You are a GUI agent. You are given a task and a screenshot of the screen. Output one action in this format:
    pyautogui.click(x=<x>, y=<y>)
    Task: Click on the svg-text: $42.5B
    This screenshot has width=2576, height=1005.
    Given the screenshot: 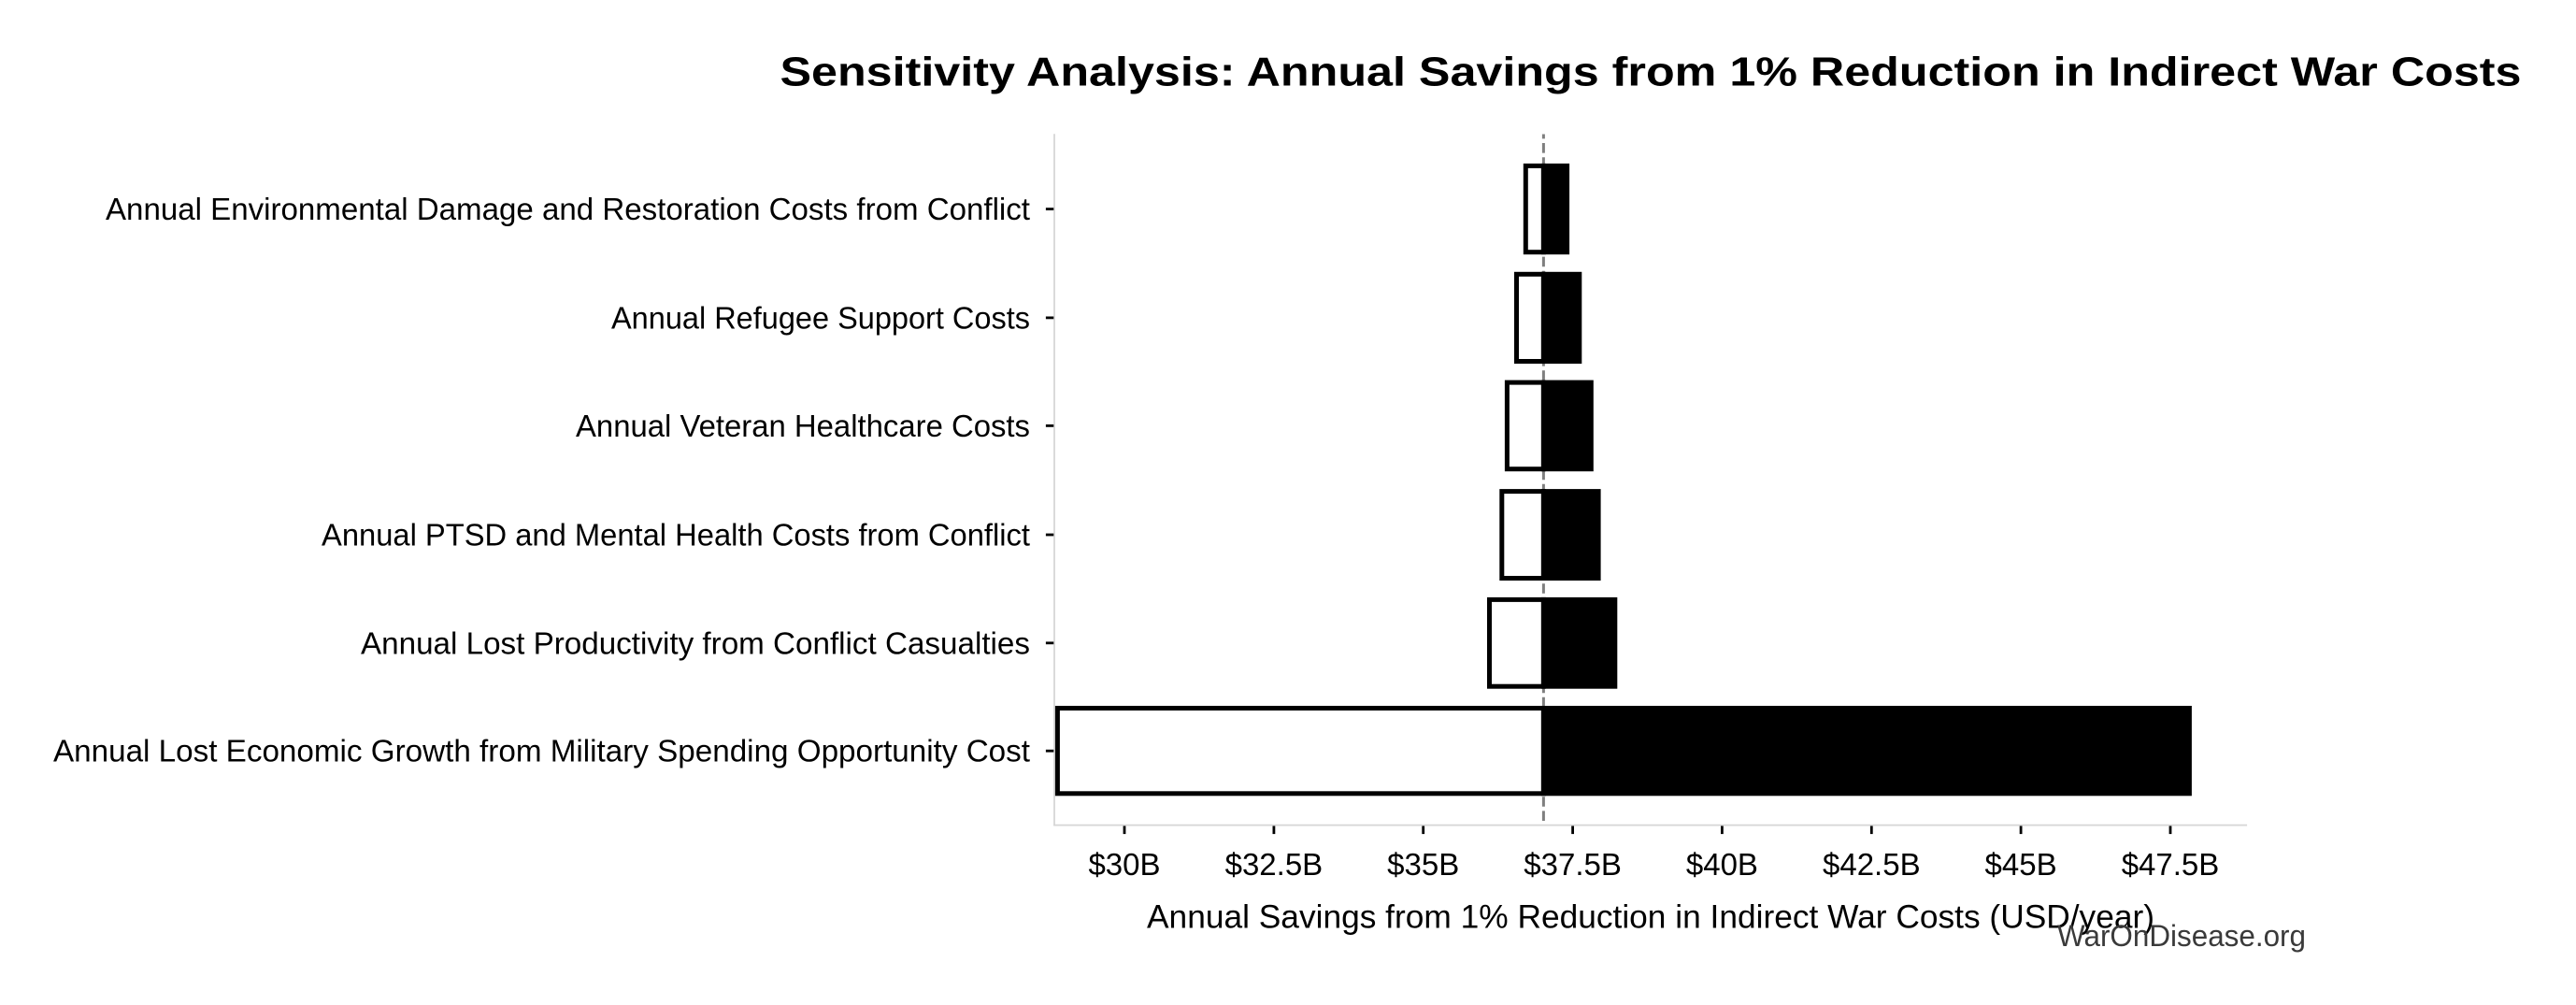 What is the action you would take?
    pyautogui.click(x=1872, y=864)
    